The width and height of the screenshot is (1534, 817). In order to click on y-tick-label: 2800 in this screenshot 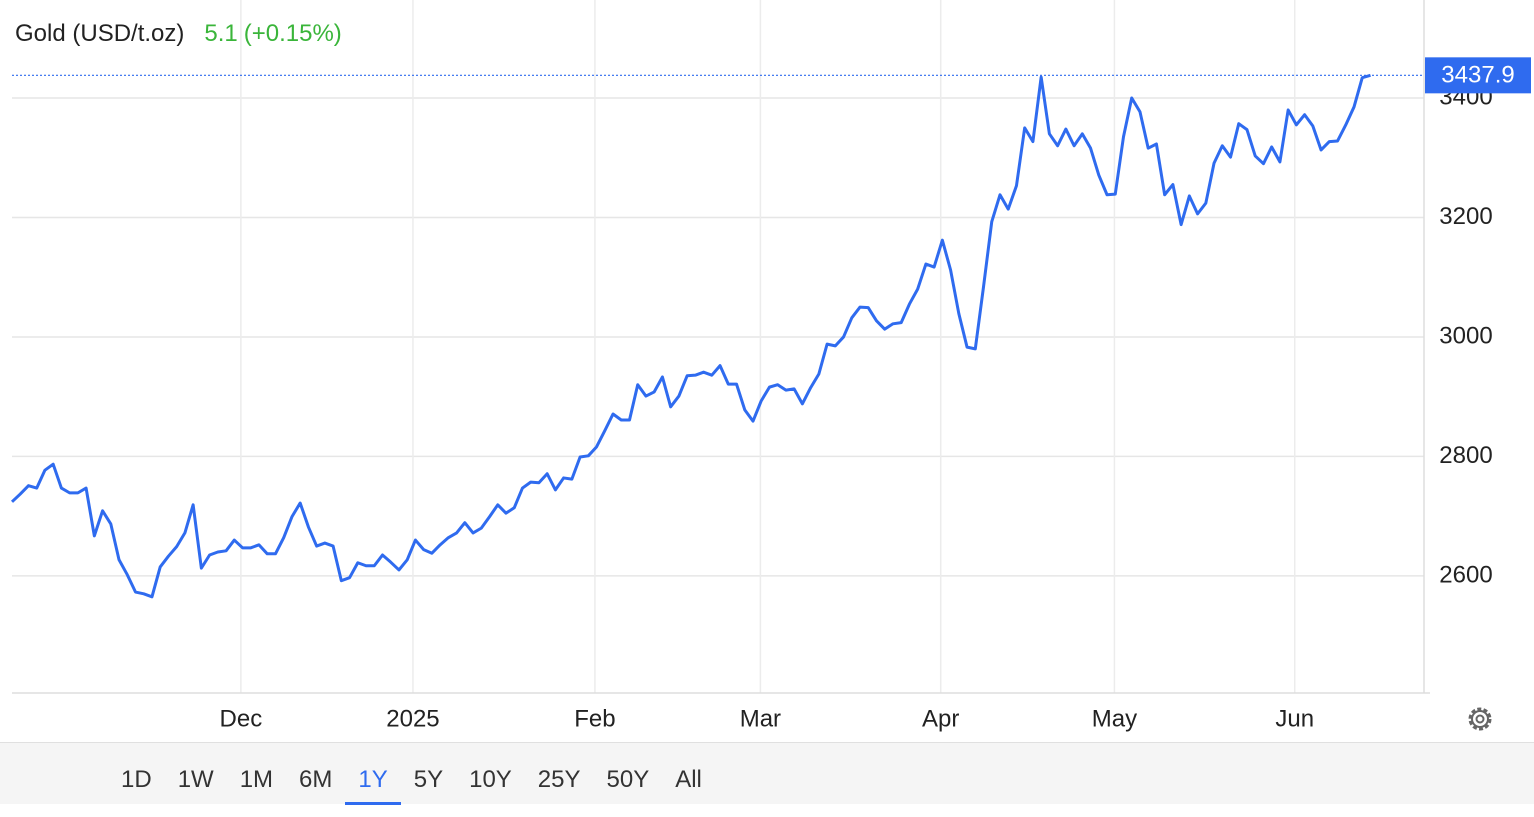, I will do `click(1465, 455)`.